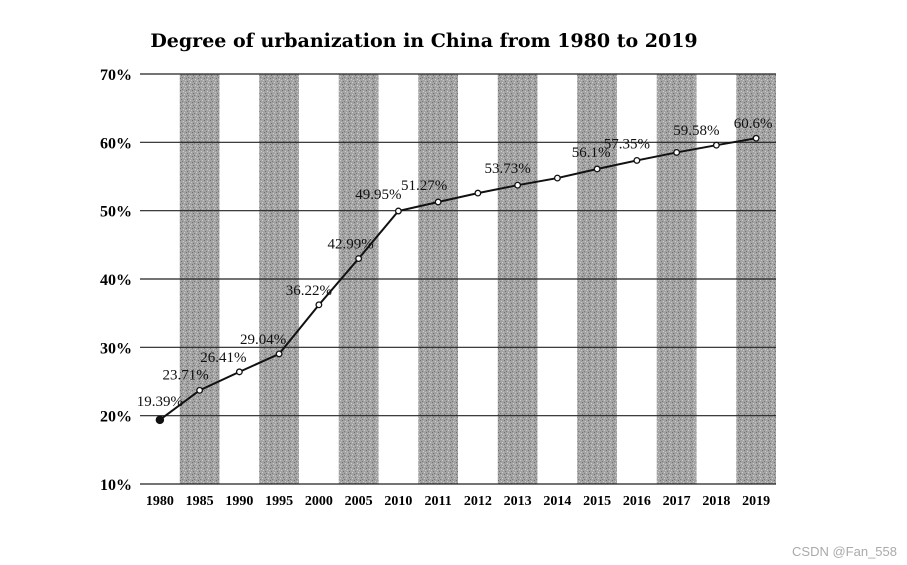  Describe the element at coordinates (637, 501) in the screenshot. I see `x-tick-label: 2016` at that location.